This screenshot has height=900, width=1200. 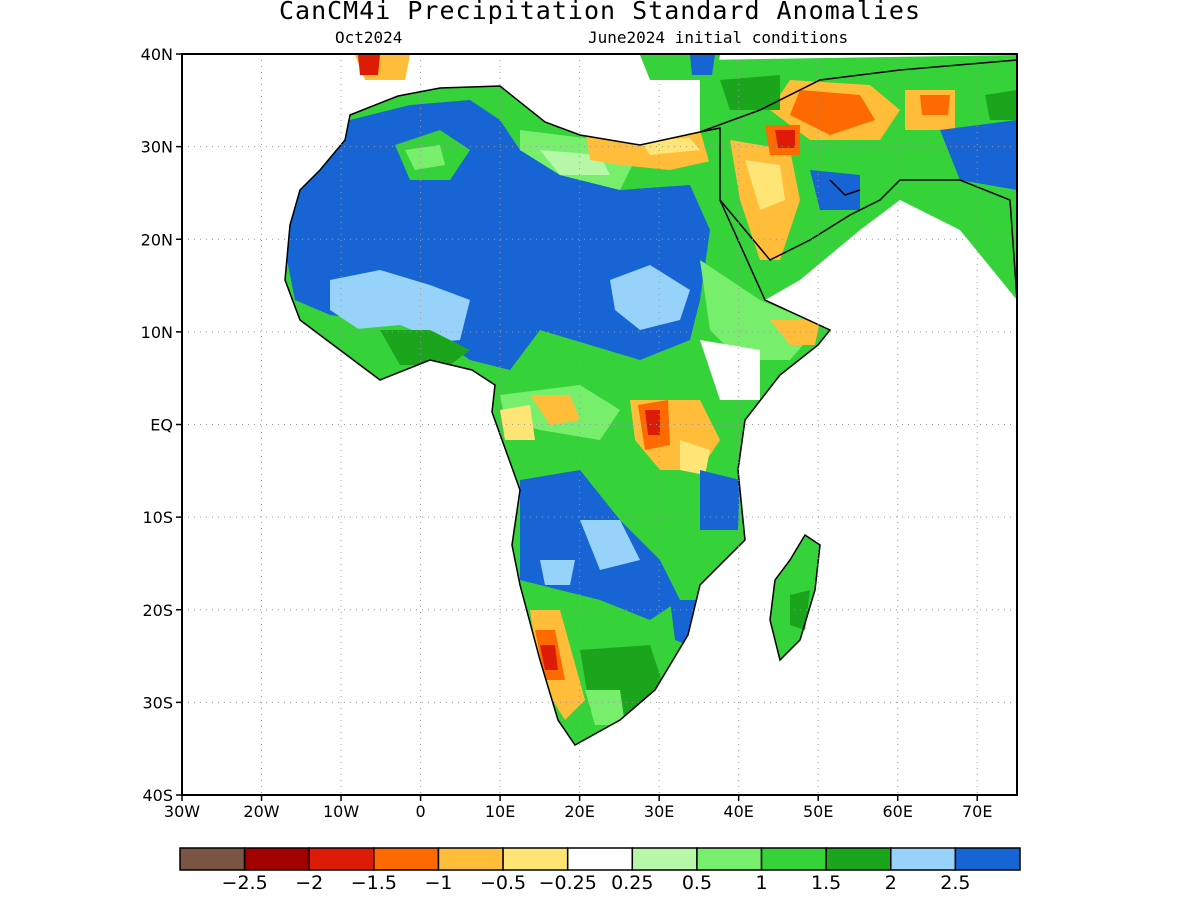 I want to click on lon-tick-label: 40E, so click(x=738, y=811).